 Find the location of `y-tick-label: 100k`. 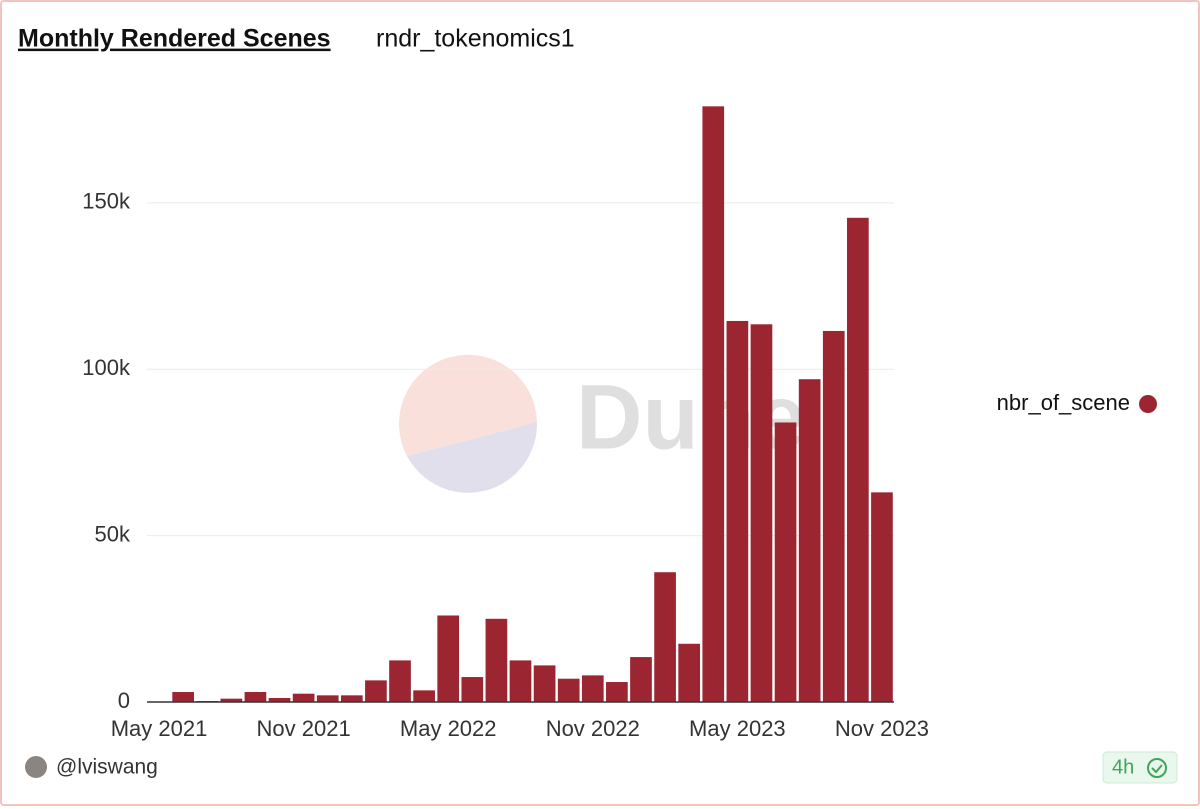

y-tick-label: 100k is located at coordinates (106, 367).